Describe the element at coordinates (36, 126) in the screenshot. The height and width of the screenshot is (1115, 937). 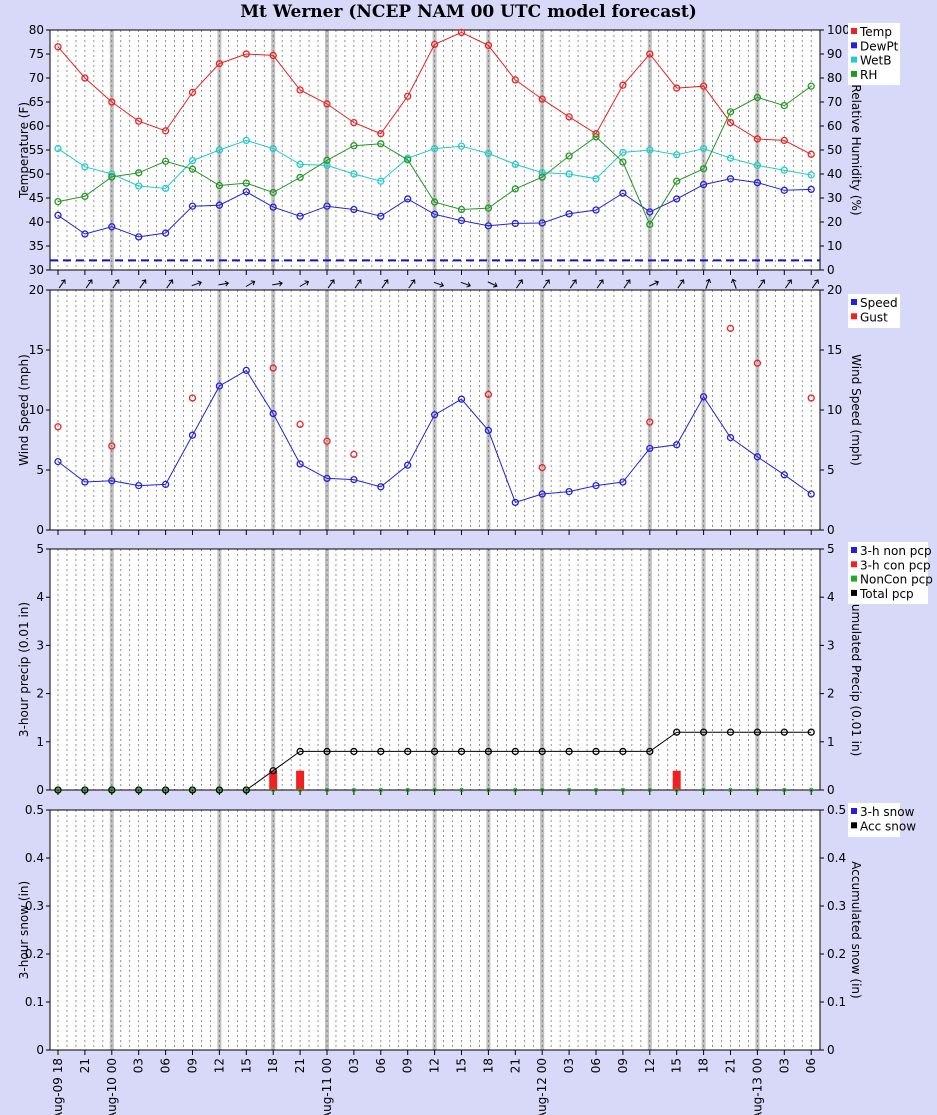
I see `y-tick-label: 60` at that location.